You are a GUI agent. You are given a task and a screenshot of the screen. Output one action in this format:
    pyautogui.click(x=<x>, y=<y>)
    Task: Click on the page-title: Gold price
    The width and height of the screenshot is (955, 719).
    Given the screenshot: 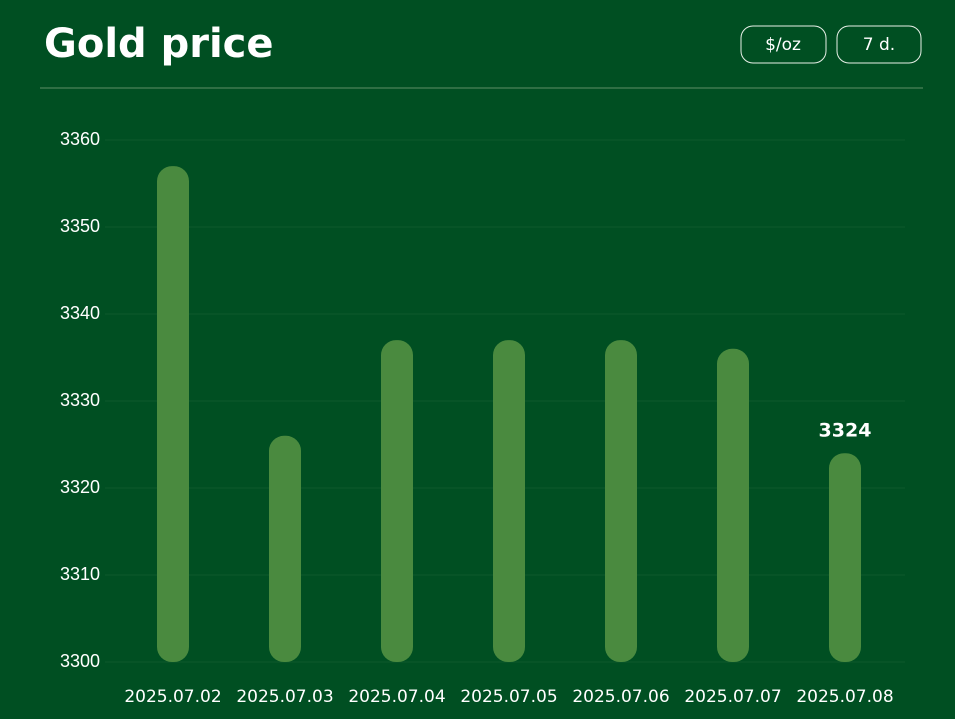 What is the action you would take?
    pyautogui.click(x=159, y=44)
    